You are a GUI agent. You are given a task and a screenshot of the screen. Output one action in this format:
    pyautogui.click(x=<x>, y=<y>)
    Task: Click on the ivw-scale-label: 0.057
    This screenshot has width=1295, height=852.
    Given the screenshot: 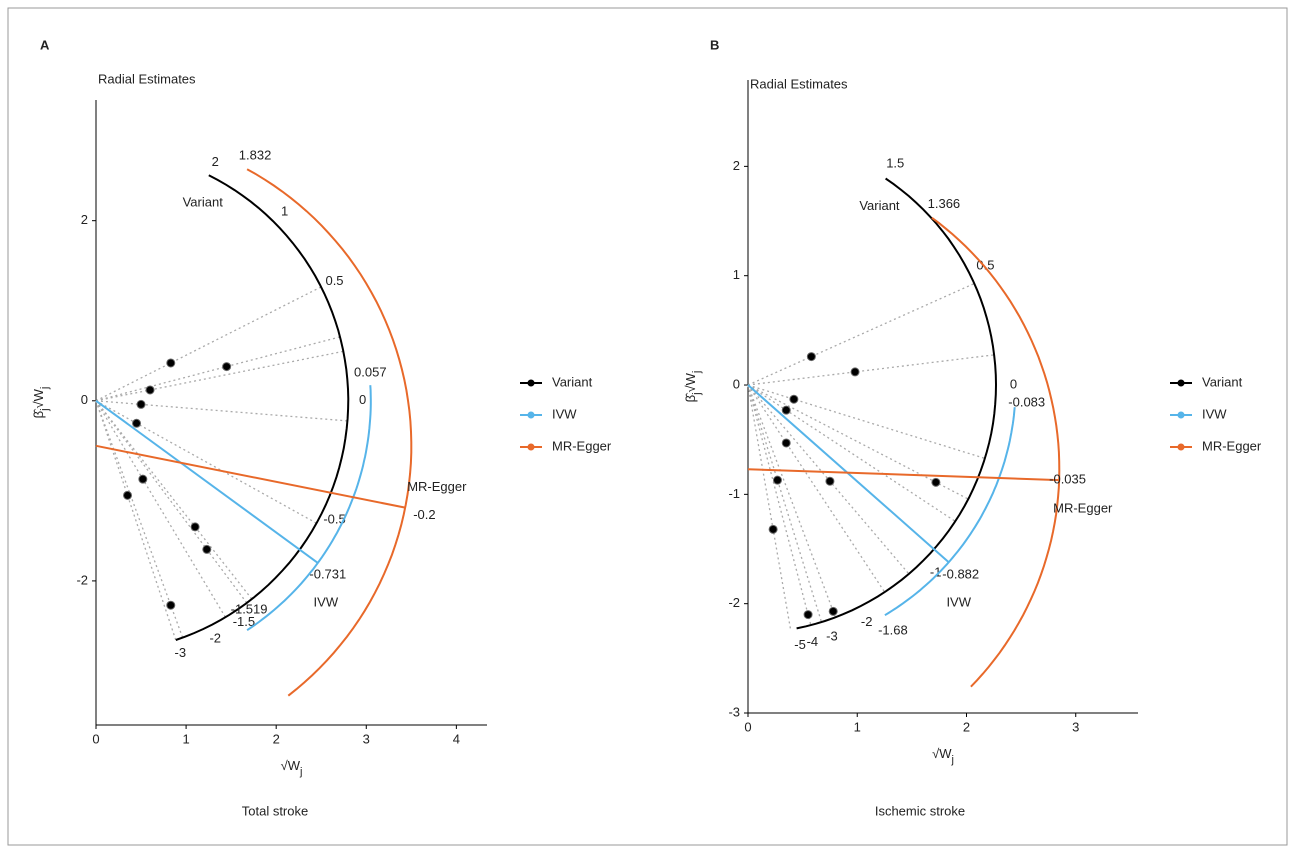 What is the action you would take?
    pyautogui.click(x=370, y=372)
    